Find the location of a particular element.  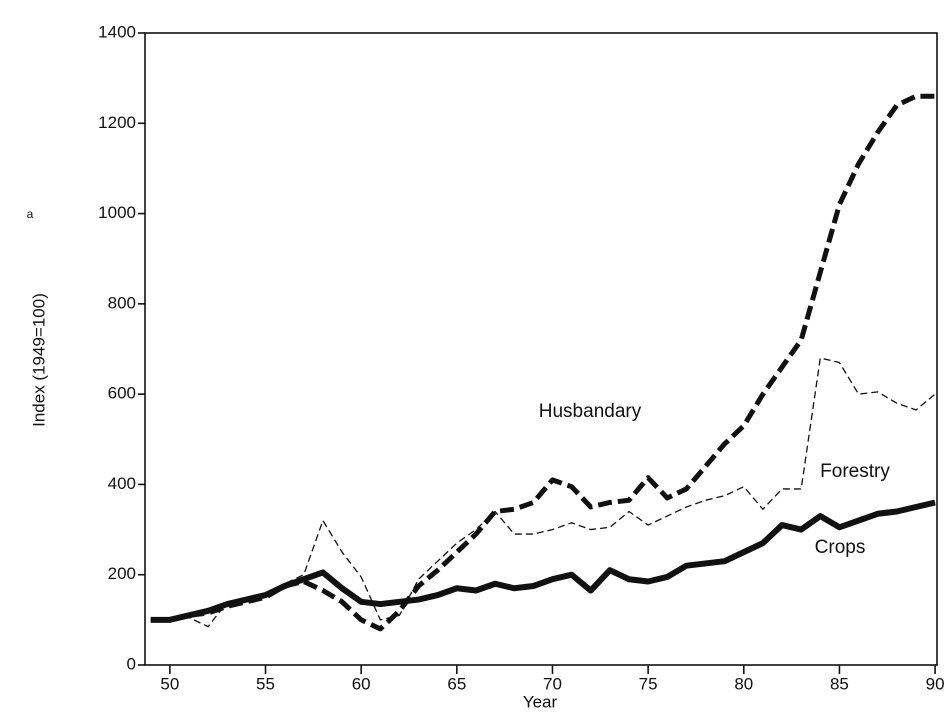

y-tick-label: 800 is located at coordinates (122, 302).